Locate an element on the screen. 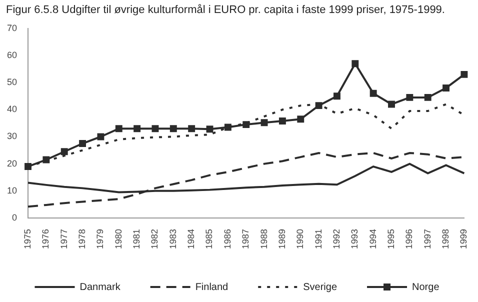 This screenshot has height=302, width=478. x-tick-label: 1986 is located at coordinates (227, 239).